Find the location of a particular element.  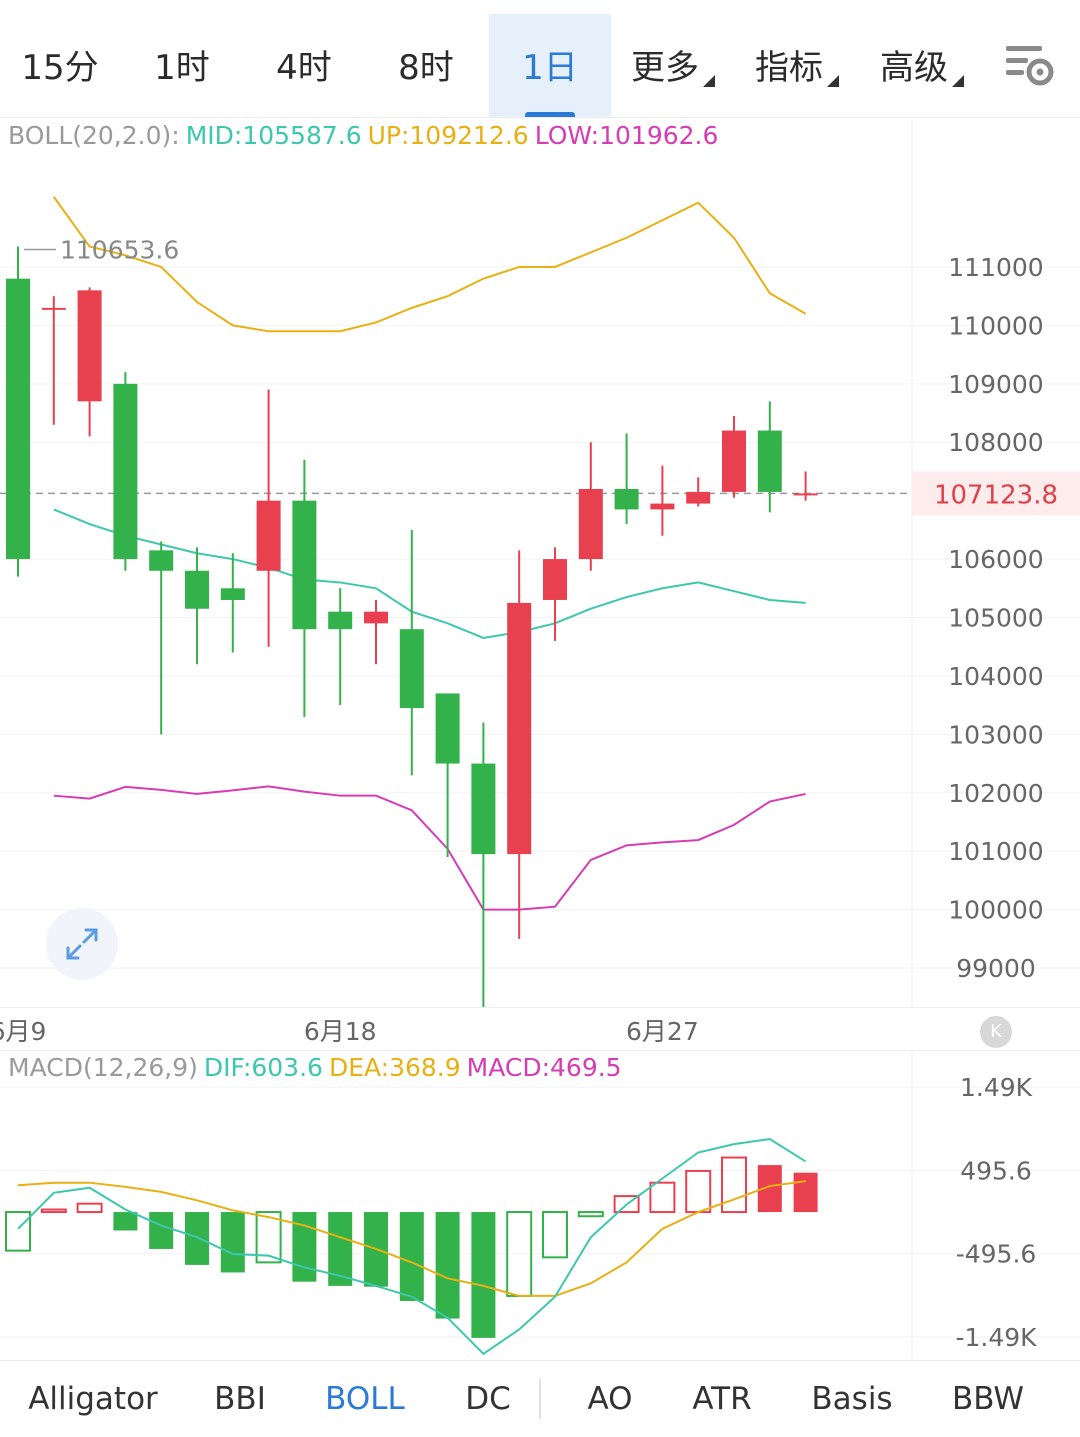

date-tick-label: 6月9 is located at coordinates (23, 1031).